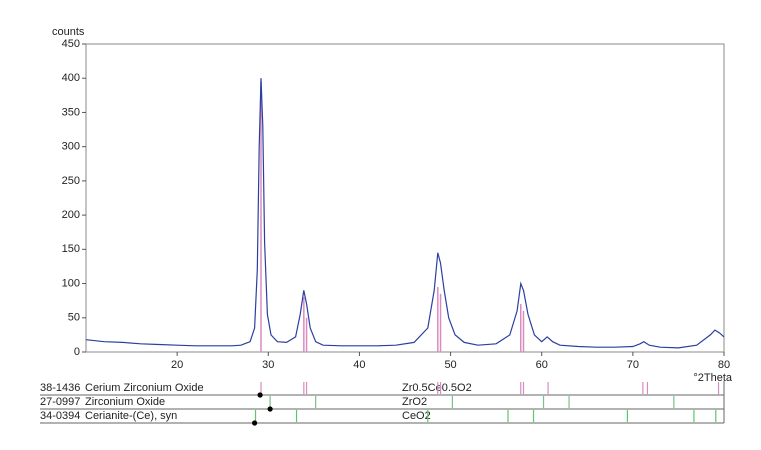  I want to click on x-tick-label: 40, so click(359, 365).